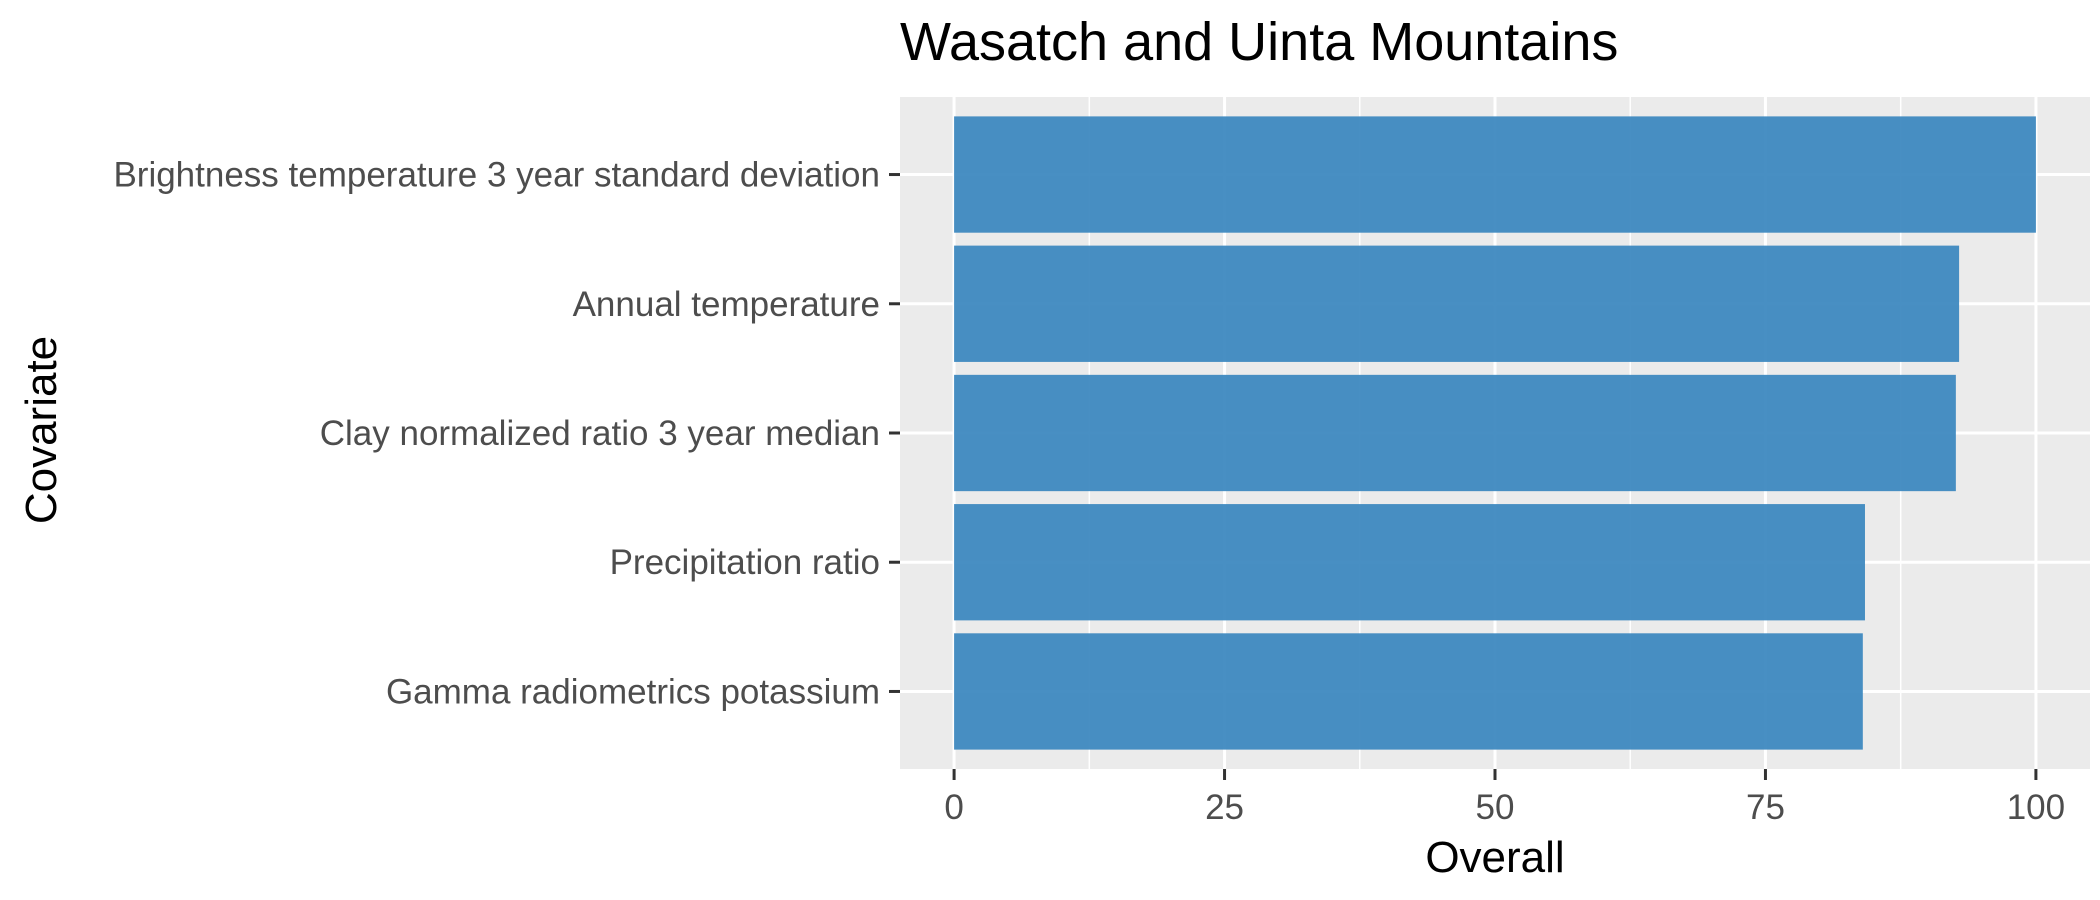 The height and width of the screenshot is (900, 2100). What do you see at coordinates (2036, 807) in the screenshot?
I see `x-tick-label: 100` at bounding box center [2036, 807].